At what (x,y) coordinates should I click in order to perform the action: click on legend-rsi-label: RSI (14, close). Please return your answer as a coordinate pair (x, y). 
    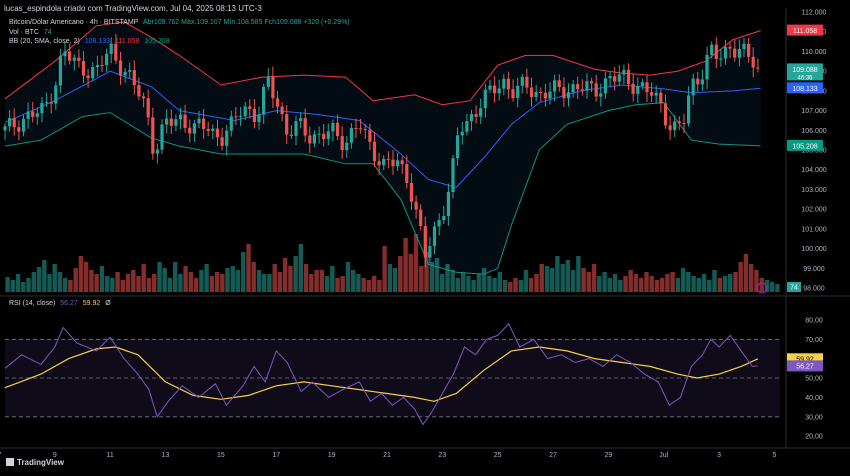
    Looking at the image, I should click on (32, 303).